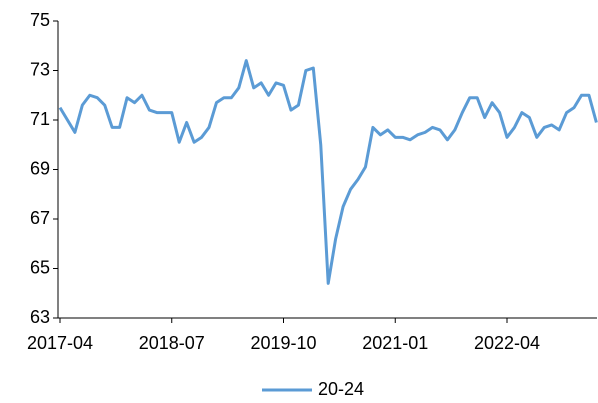 This screenshot has width=598, height=403. What do you see at coordinates (40, 69) in the screenshot?
I see `y-tick-label: 73` at bounding box center [40, 69].